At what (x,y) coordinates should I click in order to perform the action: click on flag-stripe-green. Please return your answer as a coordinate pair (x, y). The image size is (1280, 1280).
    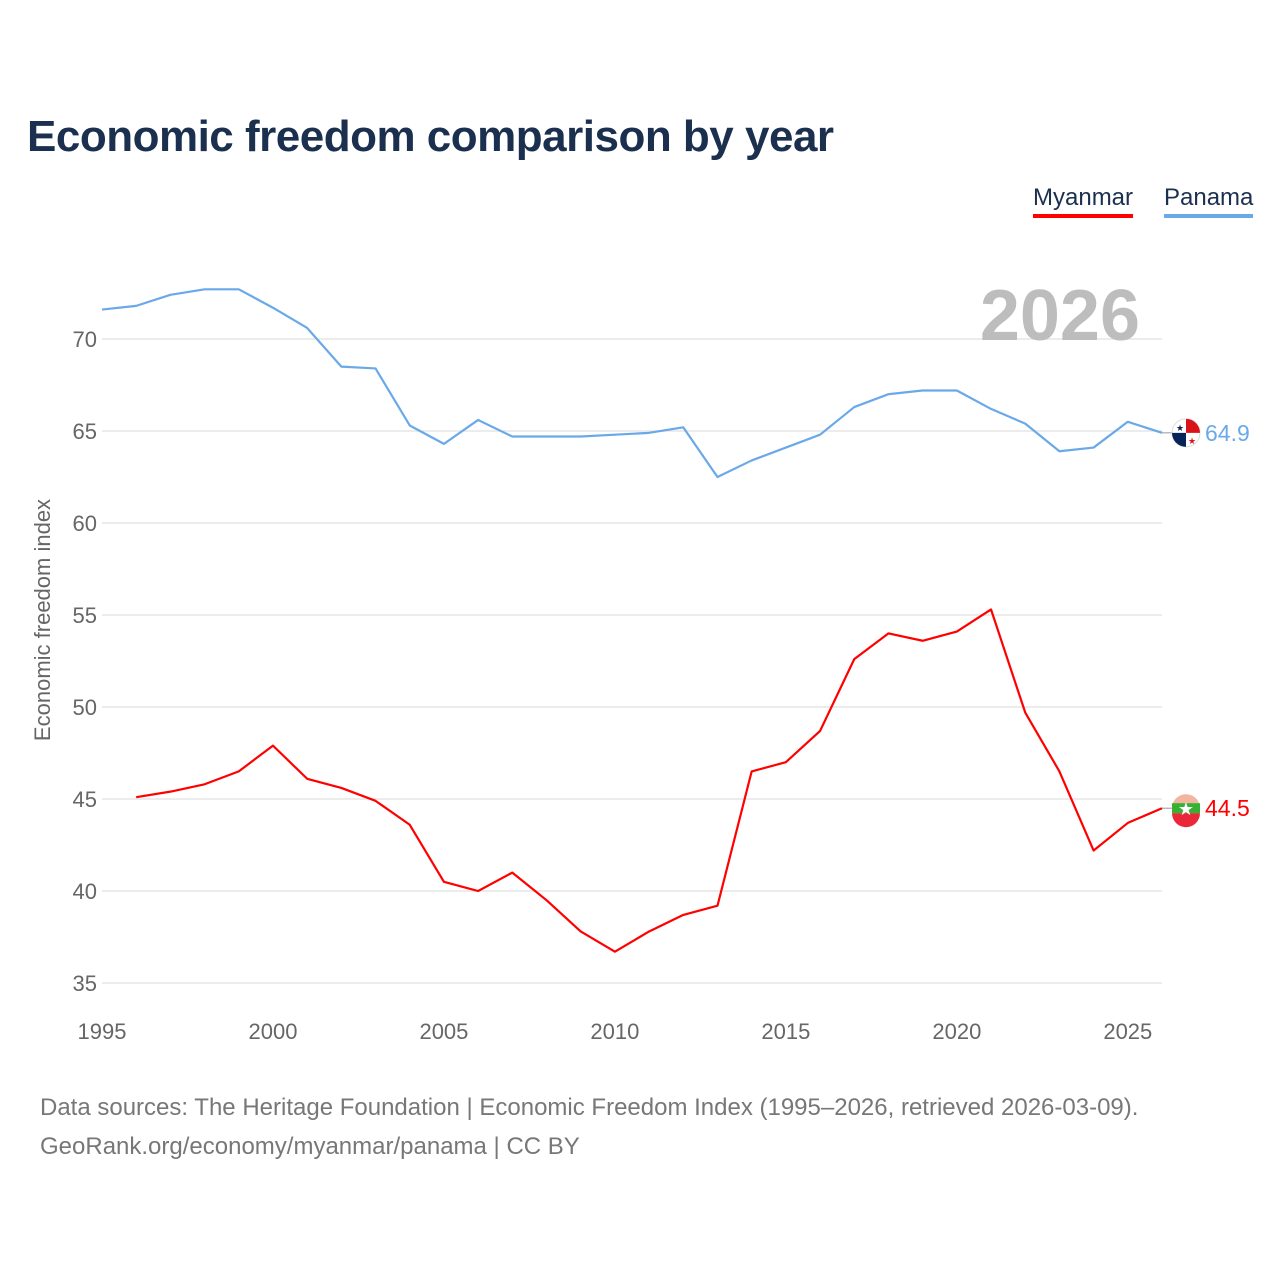
    Looking at the image, I should click on (1186, 808).